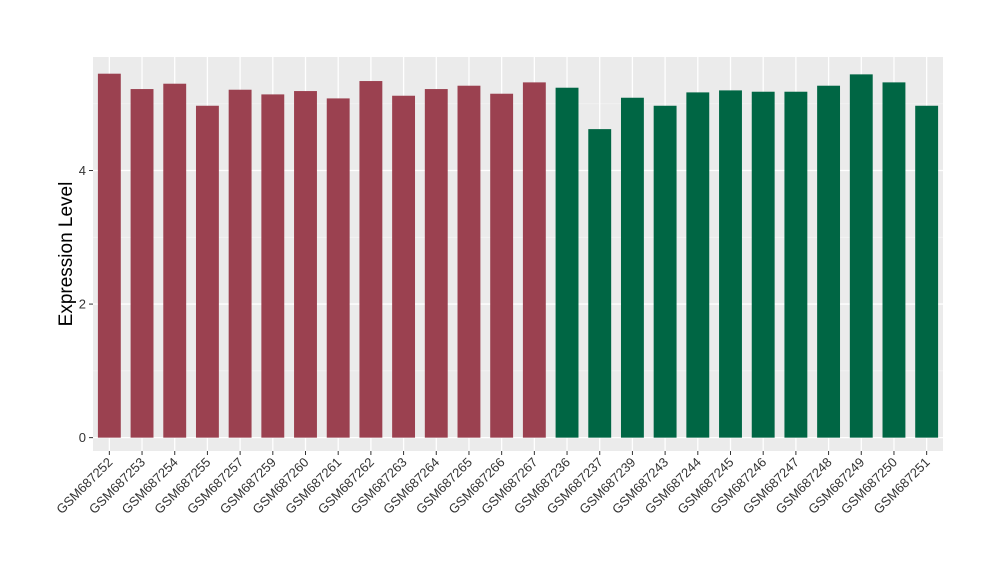 The width and height of the screenshot is (1000, 580). Describe the element at coordinates (82, 170) in the screenshot. I see `y-tick-label: 4` at that location.